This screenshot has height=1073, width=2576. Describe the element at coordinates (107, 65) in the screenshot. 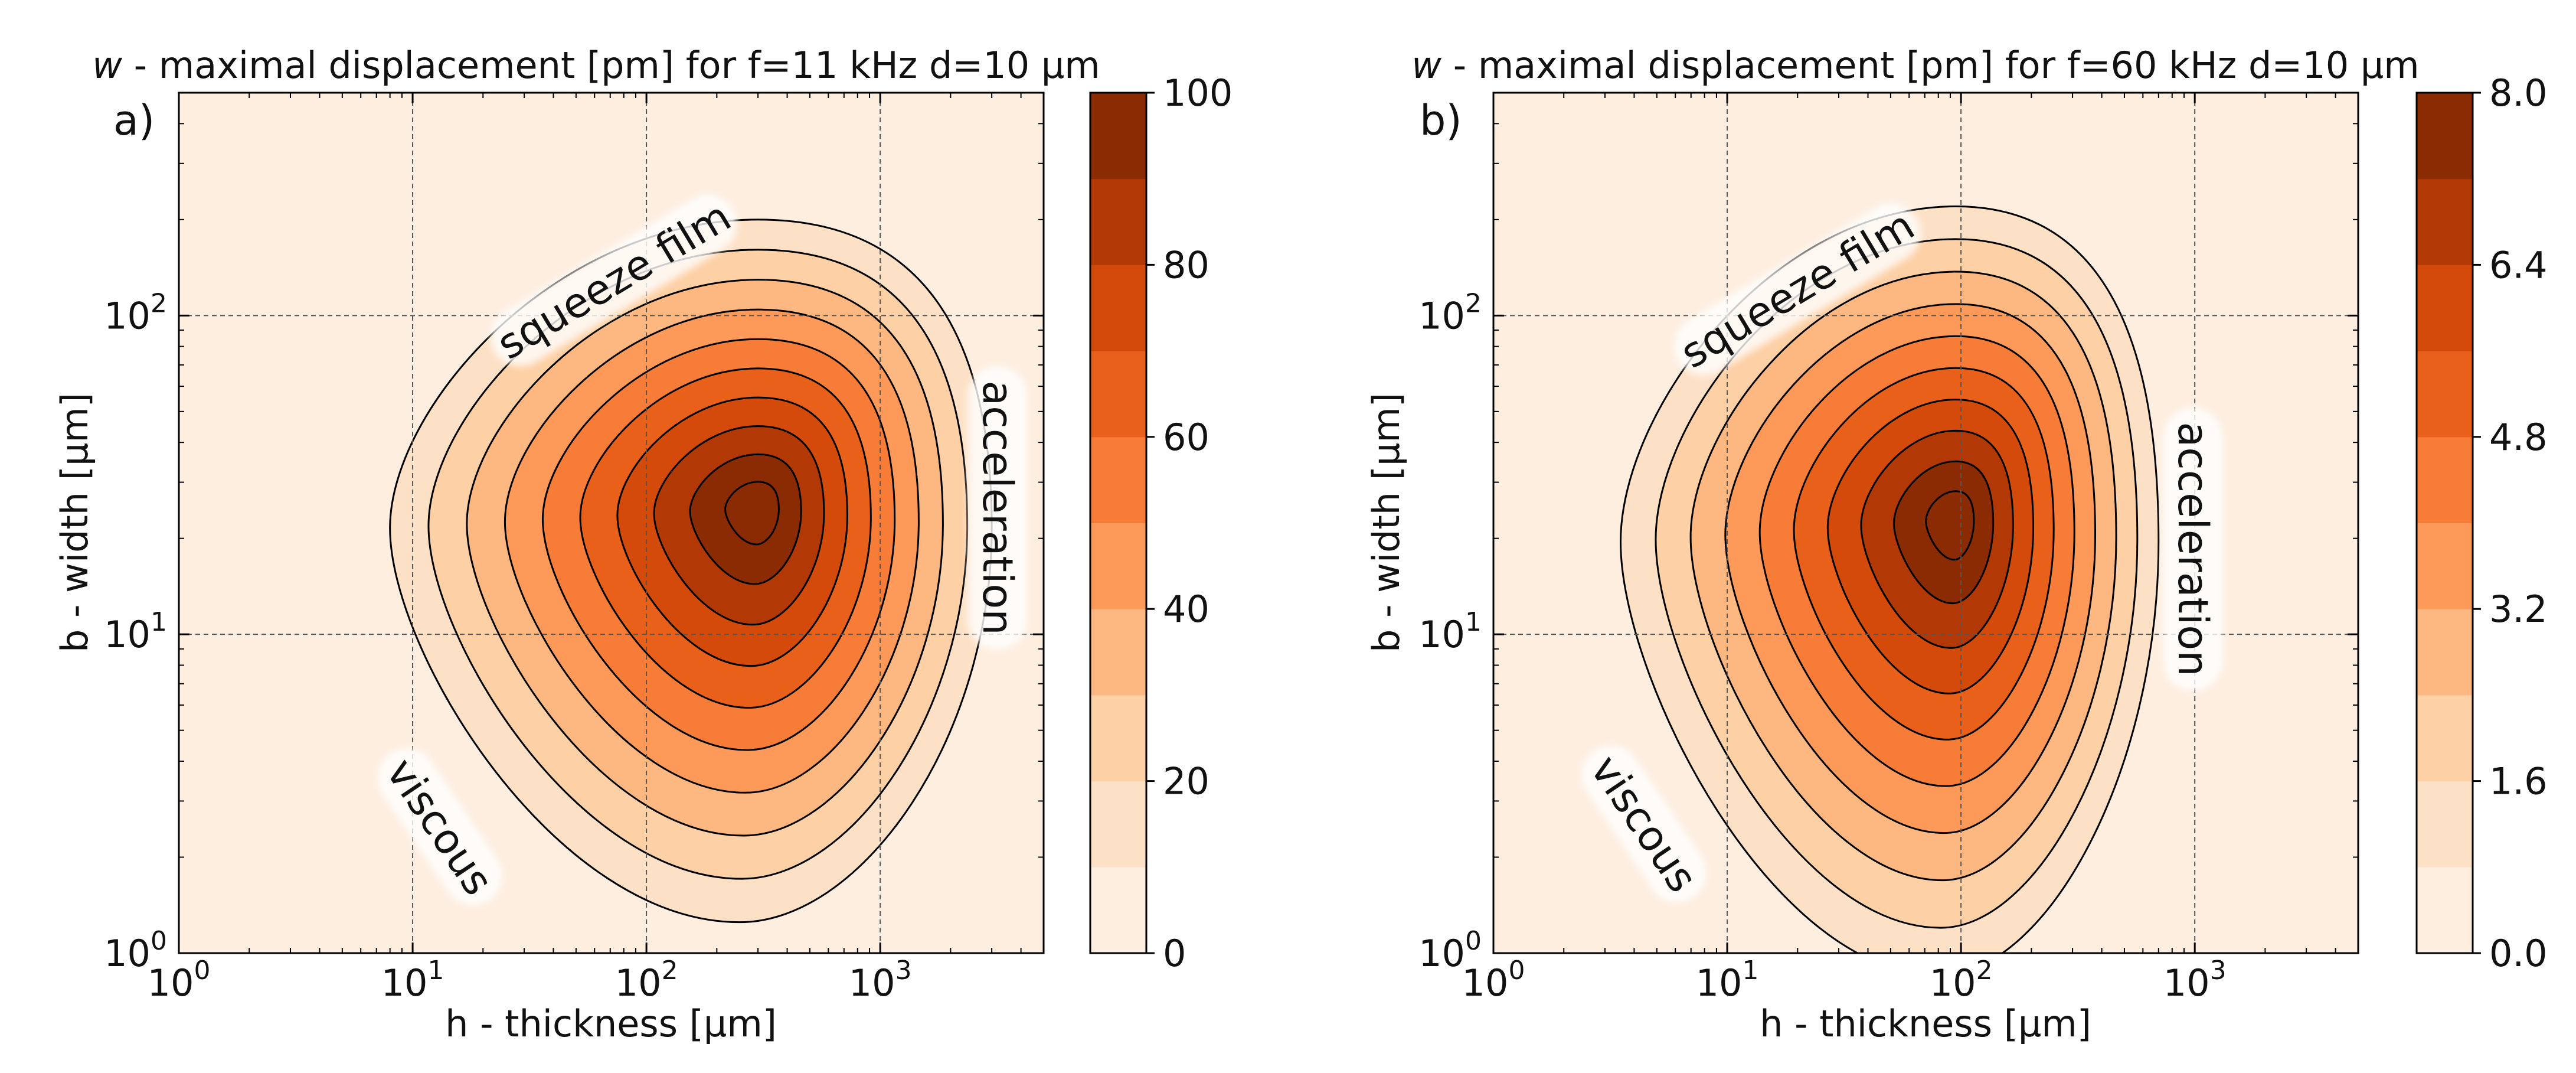

I see `title-var-a: w` at that location.